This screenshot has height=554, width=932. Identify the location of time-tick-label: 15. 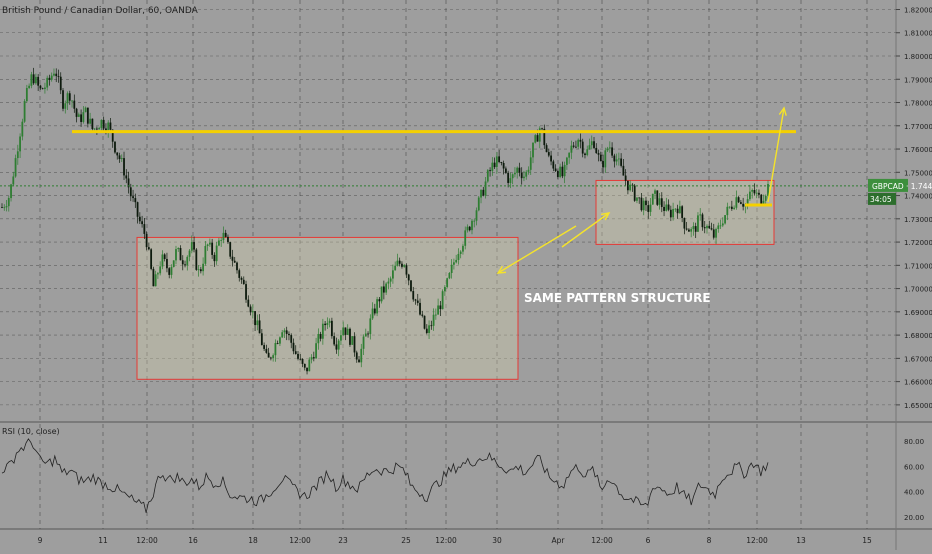
(867, 540).